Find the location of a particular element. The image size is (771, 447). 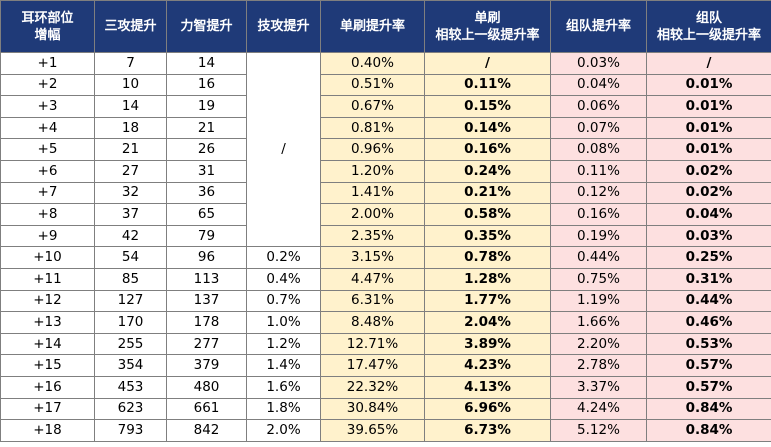

three-atk-cell: 32 is located at coordinates (130, 193).